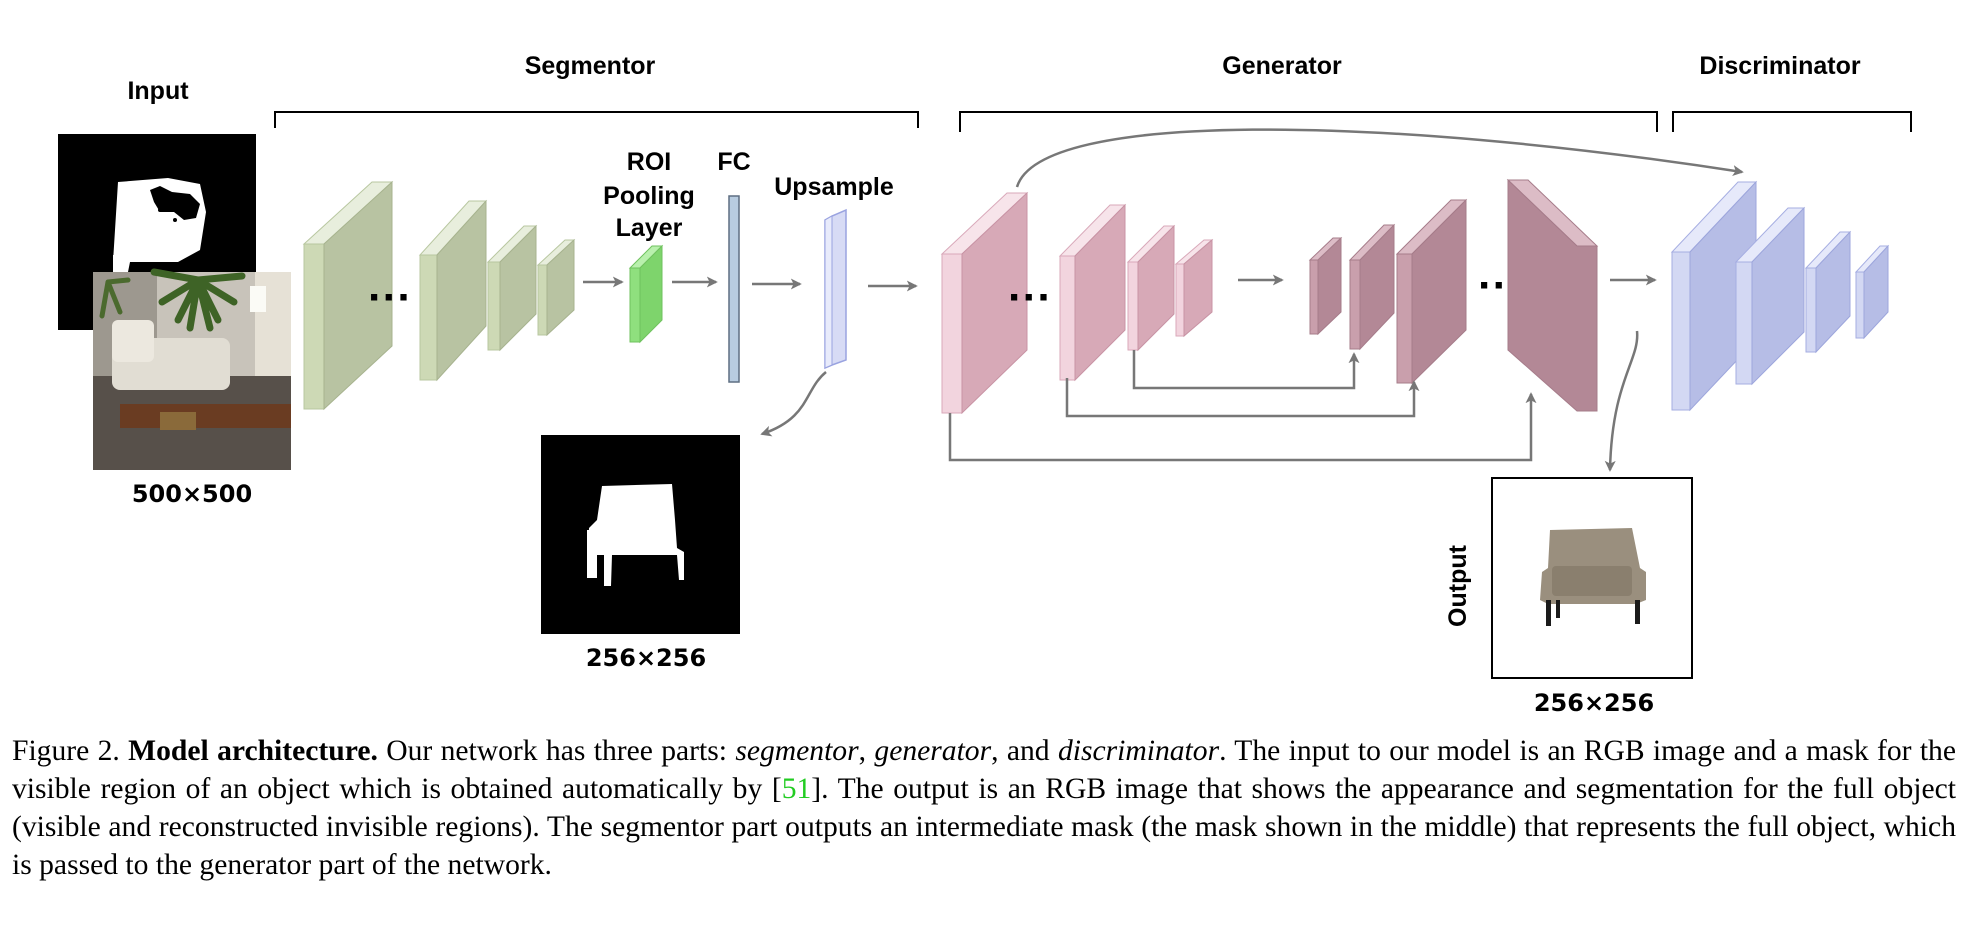 The image size is (1966, 932). Describe the element at coordinates (596, 119) in the screenshot. I see `segmentor-bracket` at that location.